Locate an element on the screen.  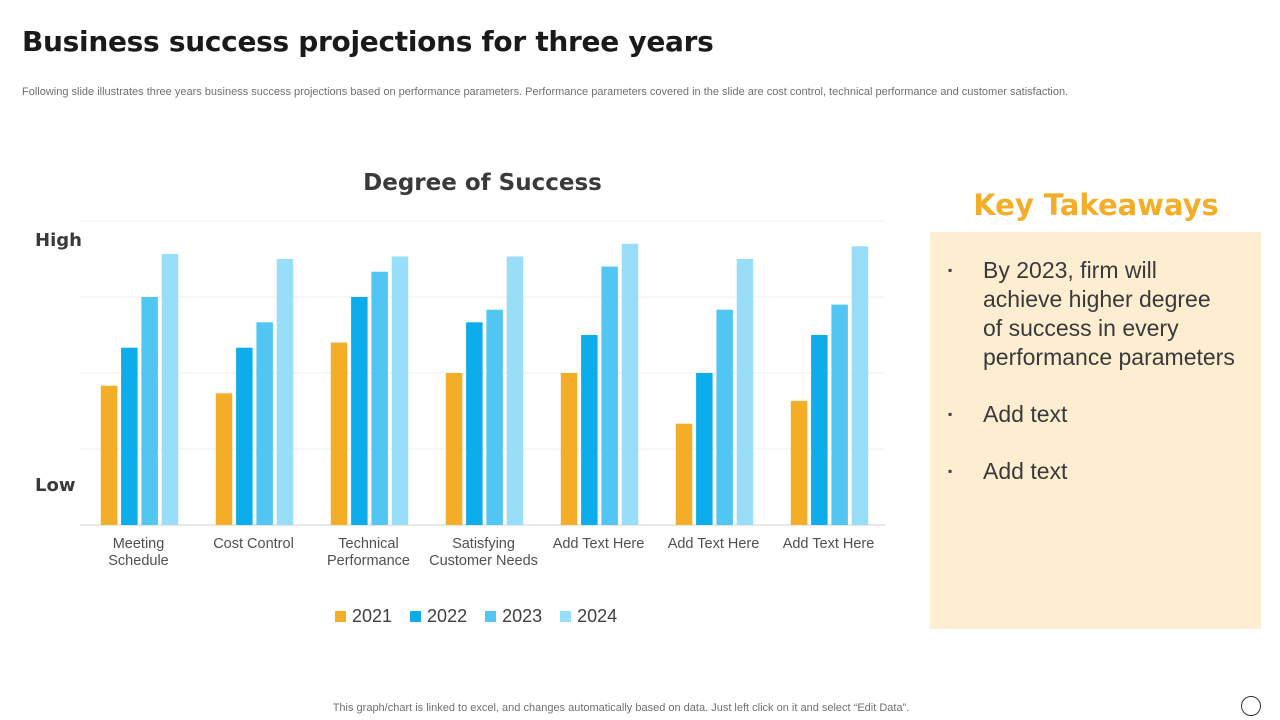
legend-swatch-2024 is located at coordinates (566, 616).